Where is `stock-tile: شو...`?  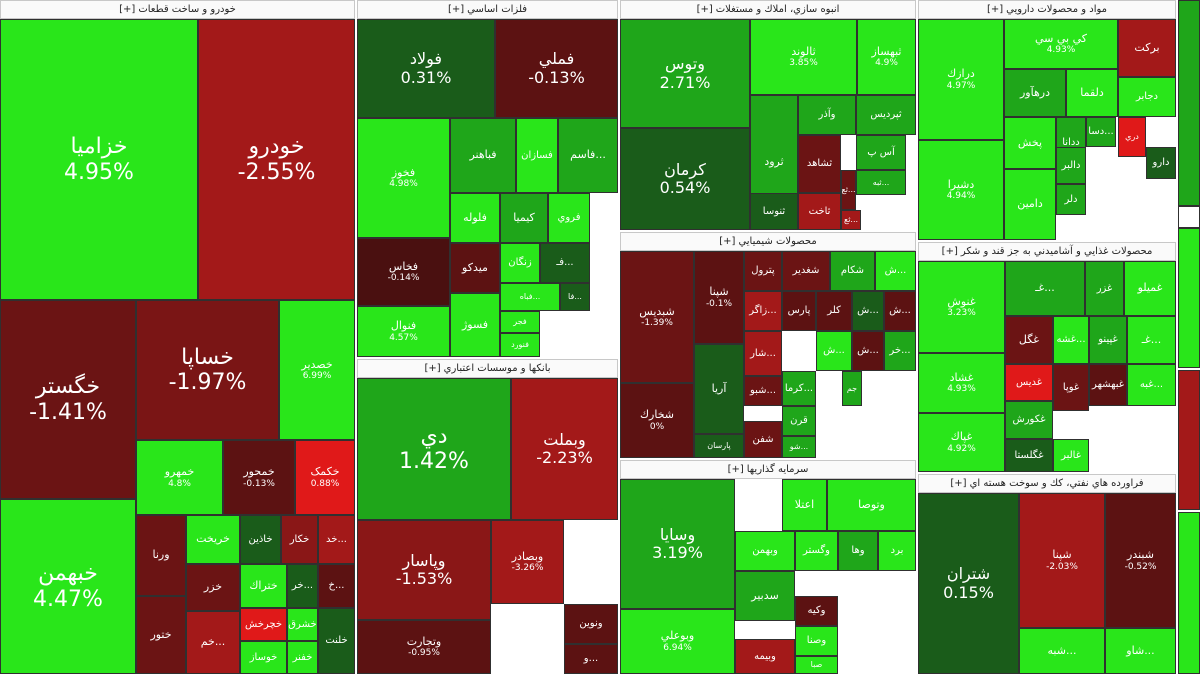
stock-tile: شو... is located at coordinates (799, 447).